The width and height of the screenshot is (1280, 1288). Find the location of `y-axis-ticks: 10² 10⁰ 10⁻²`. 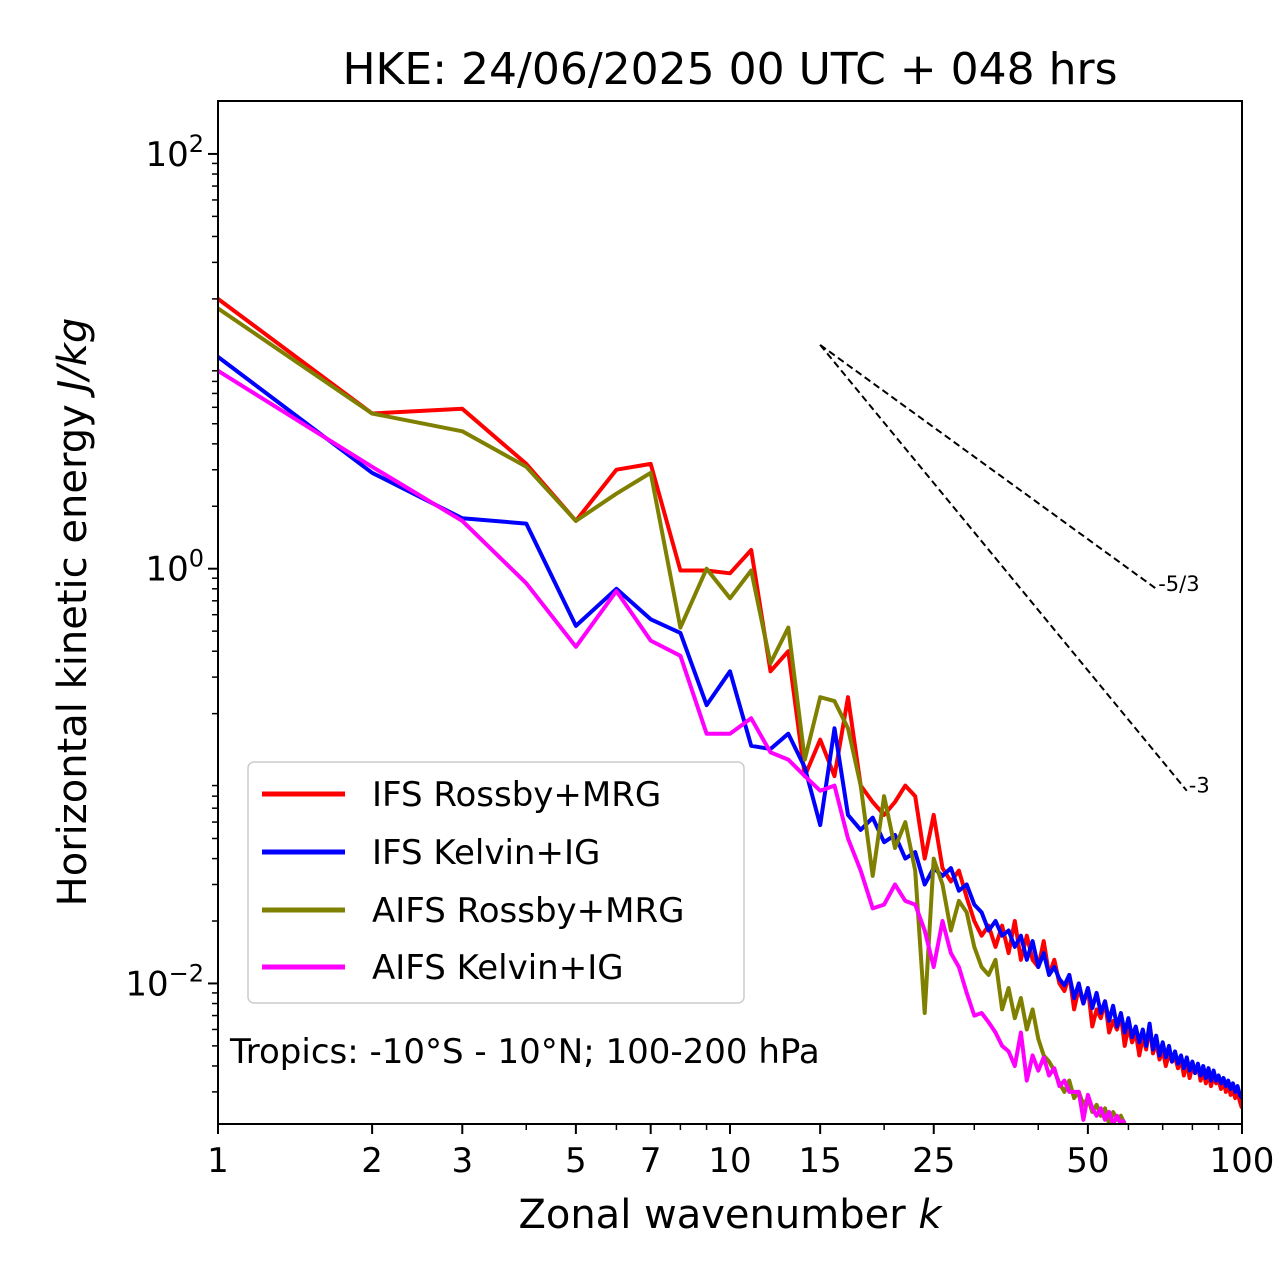

y-axis-ticks: 10² 10⁰ 10⁻² is located at coordinates (171, 611).